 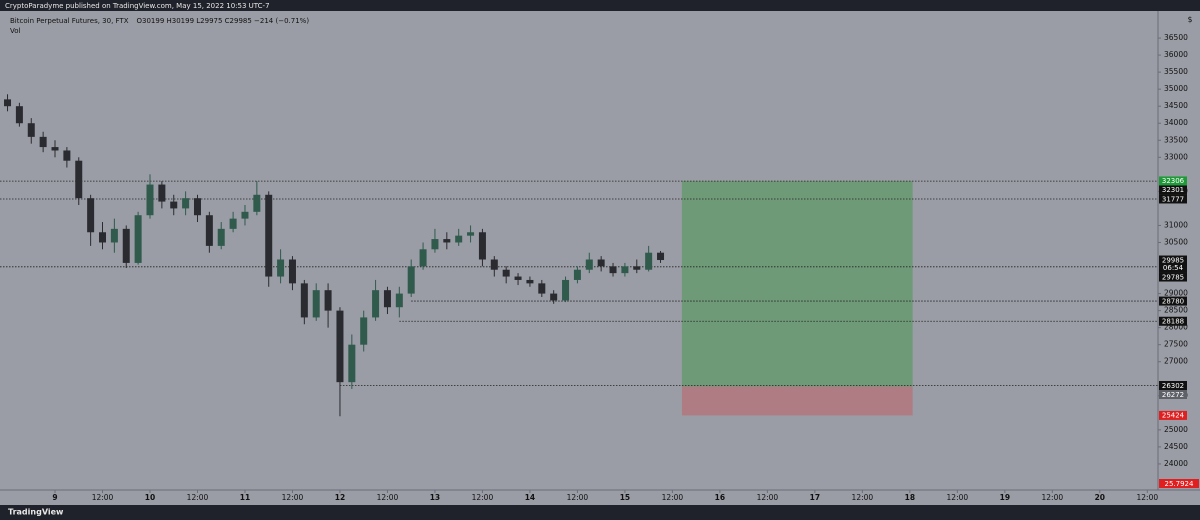 I want to click on y-tick-label: 28500, so click(x=1176, y=310).